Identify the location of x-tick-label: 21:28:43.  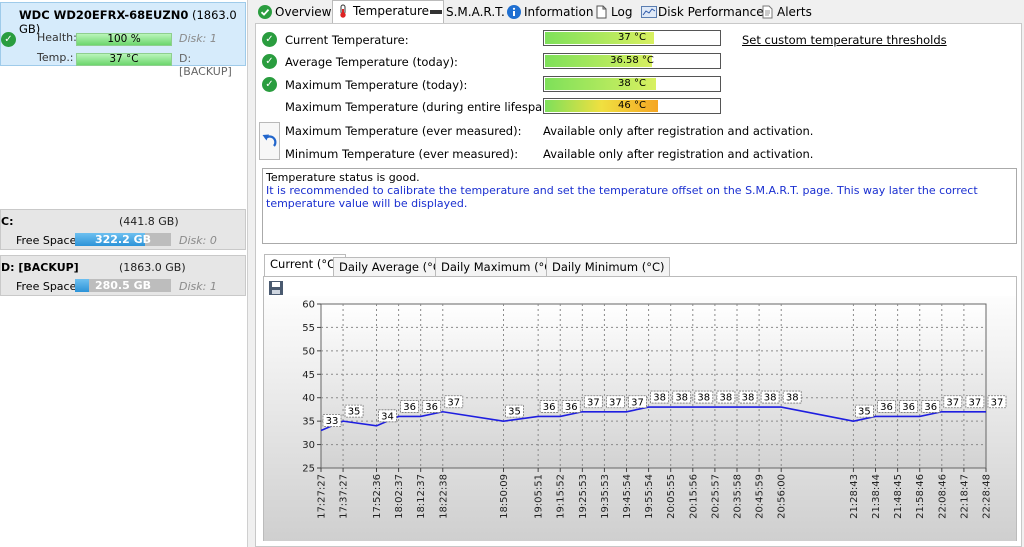
(854, 496).